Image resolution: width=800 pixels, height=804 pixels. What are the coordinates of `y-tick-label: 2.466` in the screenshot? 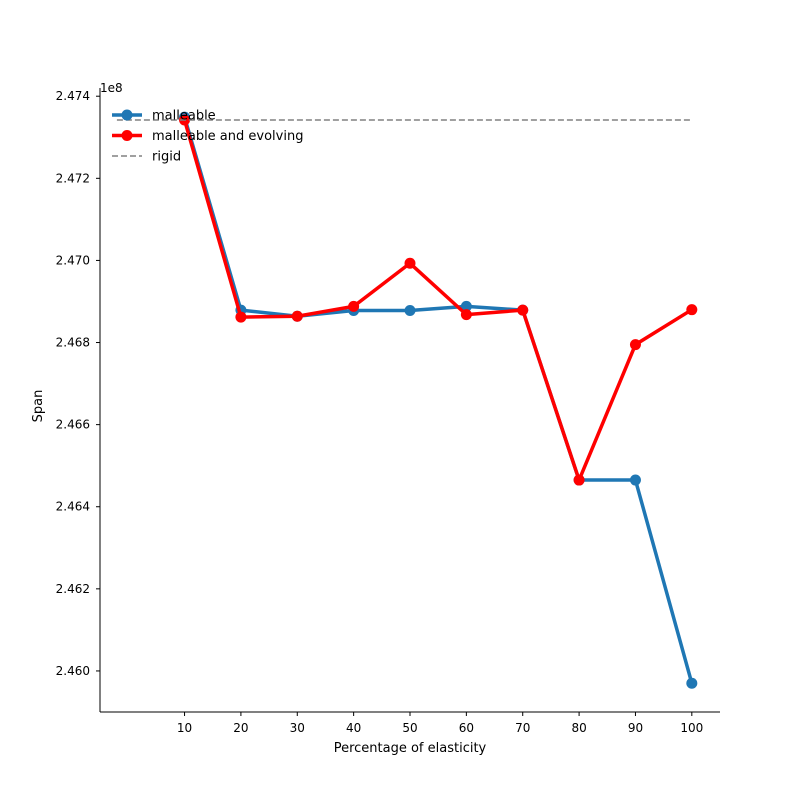 It's located at (73, 425).